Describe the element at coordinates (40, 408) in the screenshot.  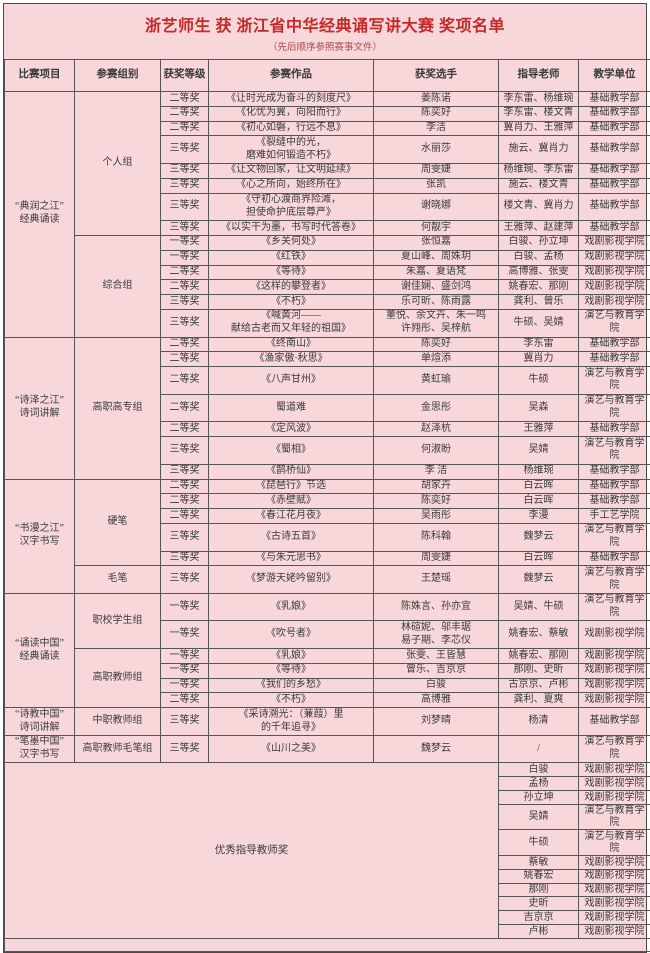
I see `project-cell: “诗泽之江” 诗词讲解` at that location.